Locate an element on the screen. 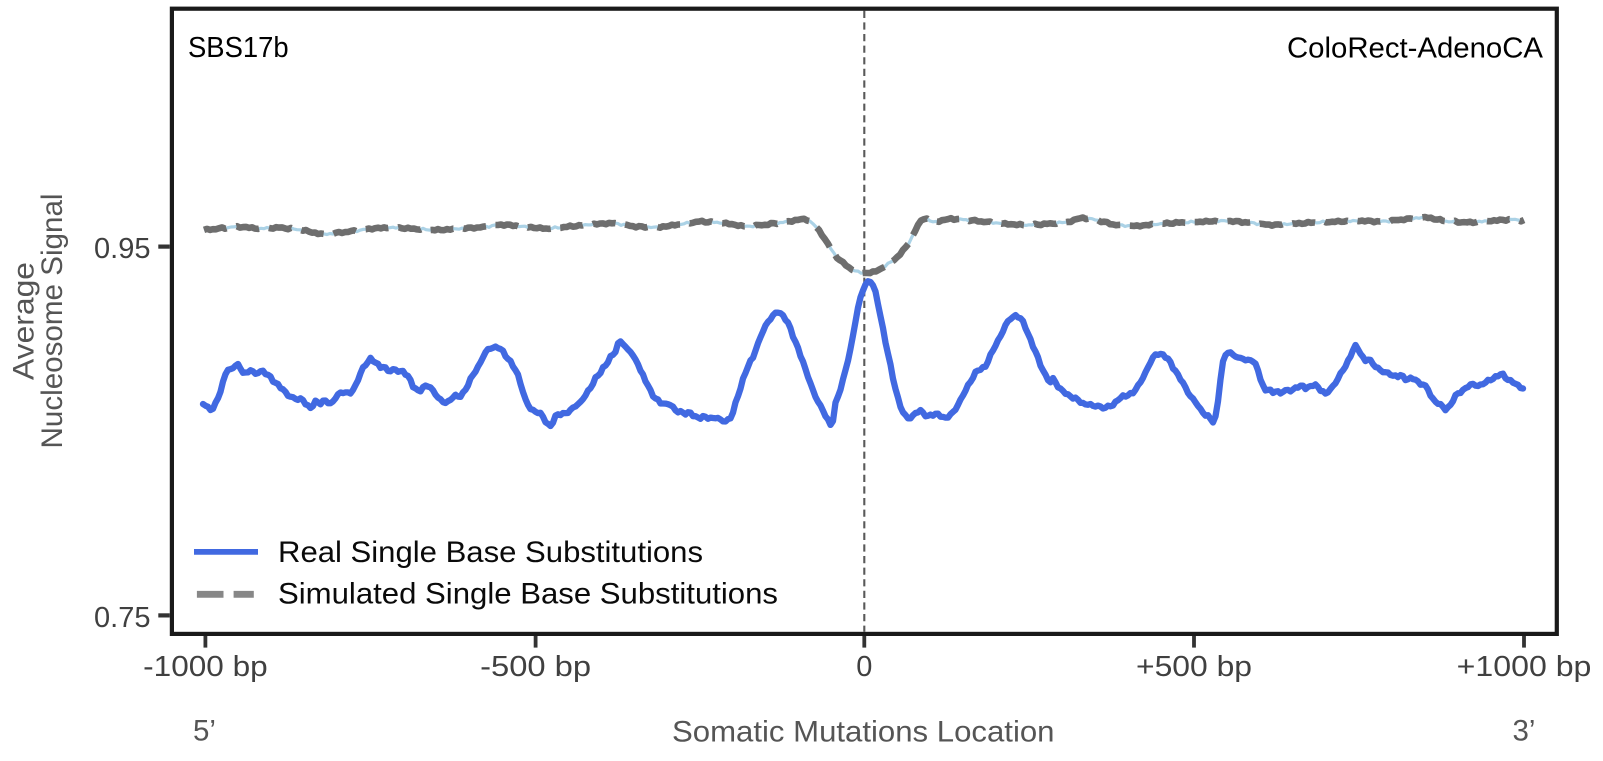 The height and width of the screenshot is (761, 1603). svg-text: Somatic Mutations Location is located at coordinates (863, 732).